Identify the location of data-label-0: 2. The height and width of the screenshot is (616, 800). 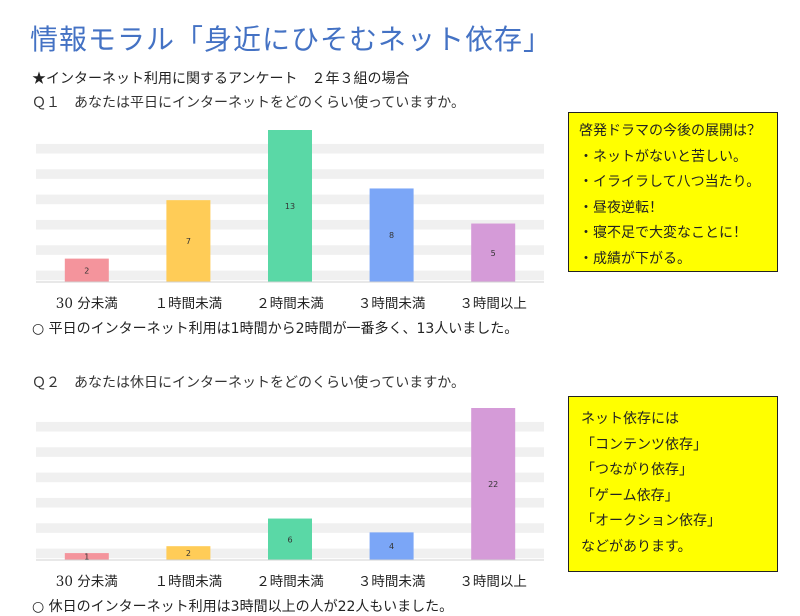
(86, 270).